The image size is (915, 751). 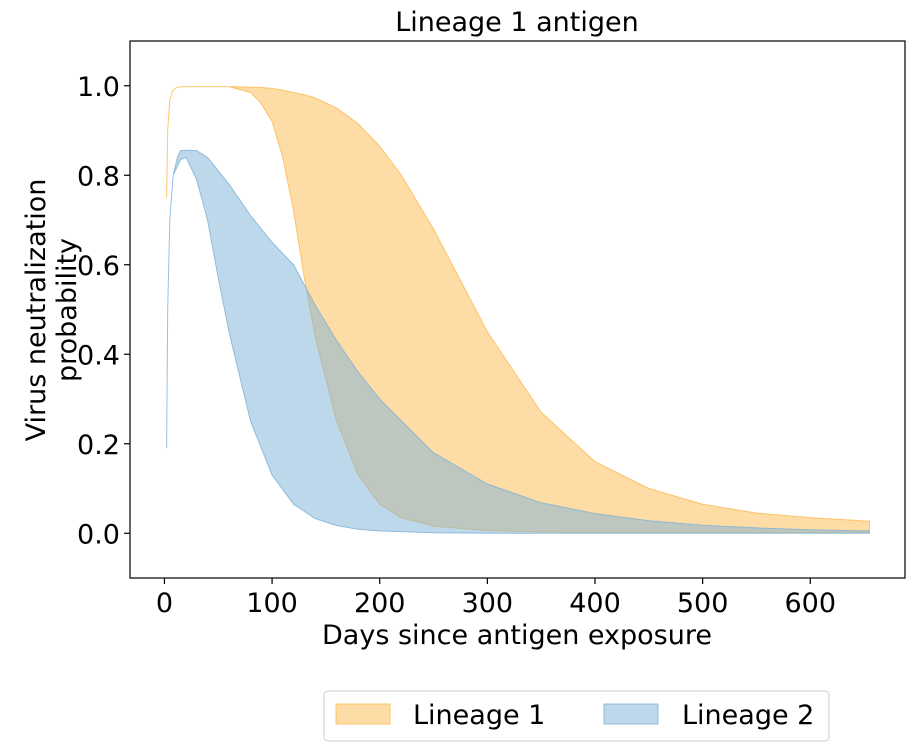 What do you see at coordinates (98, 176) in the screenshot?
I see `y-tick-label: 0.8` at bounding box center [98, 176].